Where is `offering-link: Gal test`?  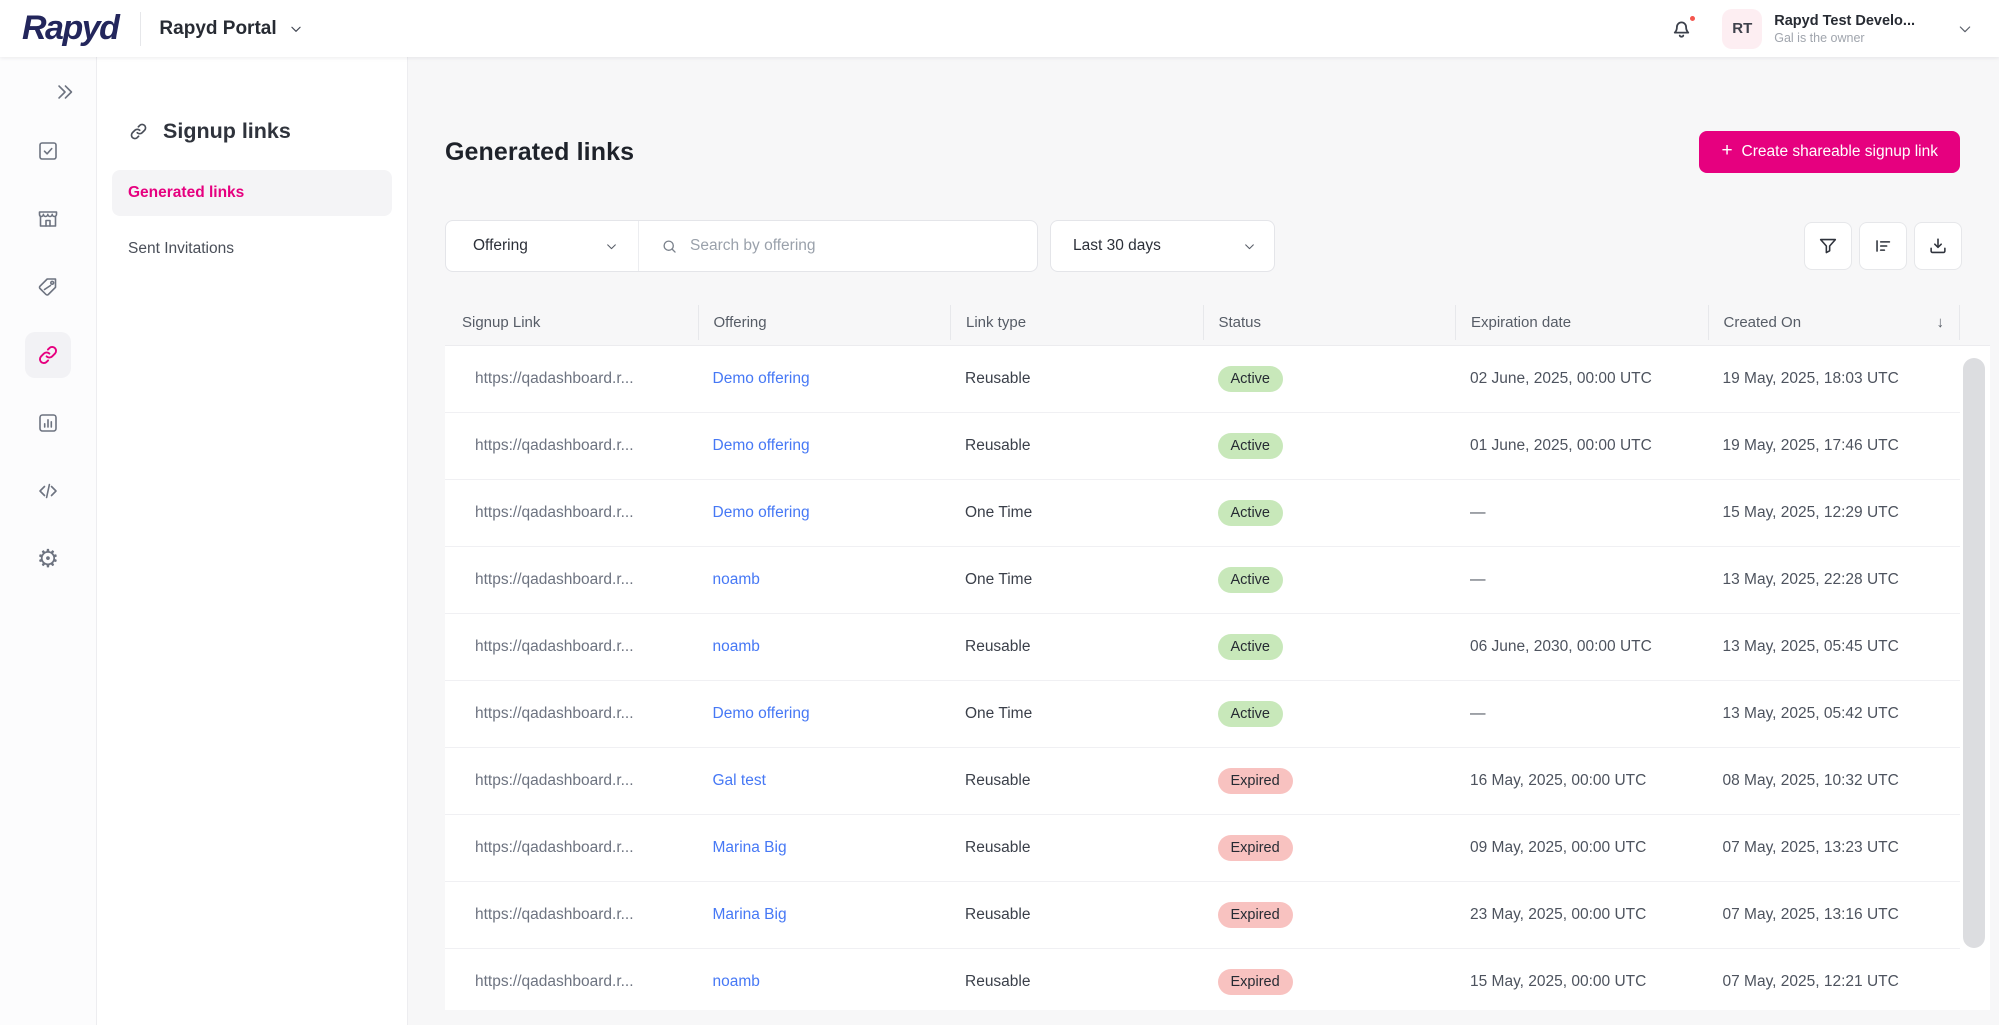
offering-link: Gal test is located at coordinates (739, 780).